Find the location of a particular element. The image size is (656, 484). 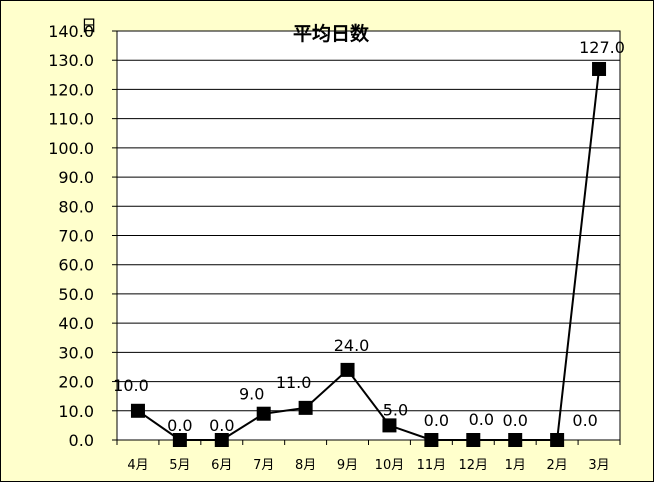

x-tick-label: 3月 is located at coordinates (598, 465).